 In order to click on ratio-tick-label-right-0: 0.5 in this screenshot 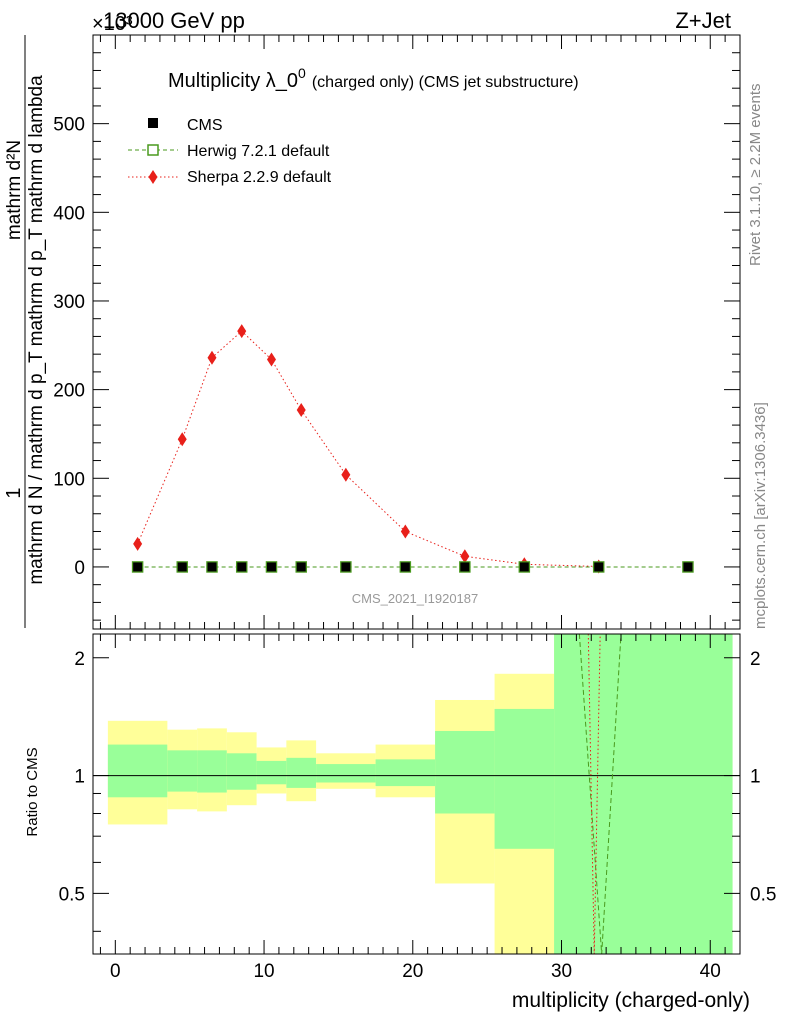, I will do `click(763, 894)`.